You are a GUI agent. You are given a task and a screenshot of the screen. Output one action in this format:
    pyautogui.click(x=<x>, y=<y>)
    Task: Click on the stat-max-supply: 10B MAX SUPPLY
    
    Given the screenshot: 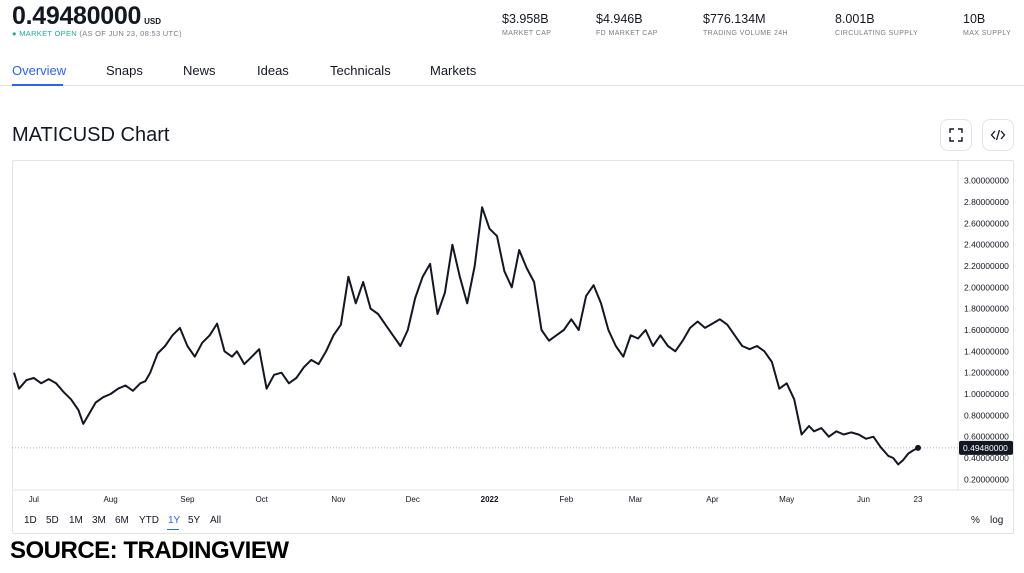 What is the action you would take?
    pyautogui.click(x=987, y=24)
    